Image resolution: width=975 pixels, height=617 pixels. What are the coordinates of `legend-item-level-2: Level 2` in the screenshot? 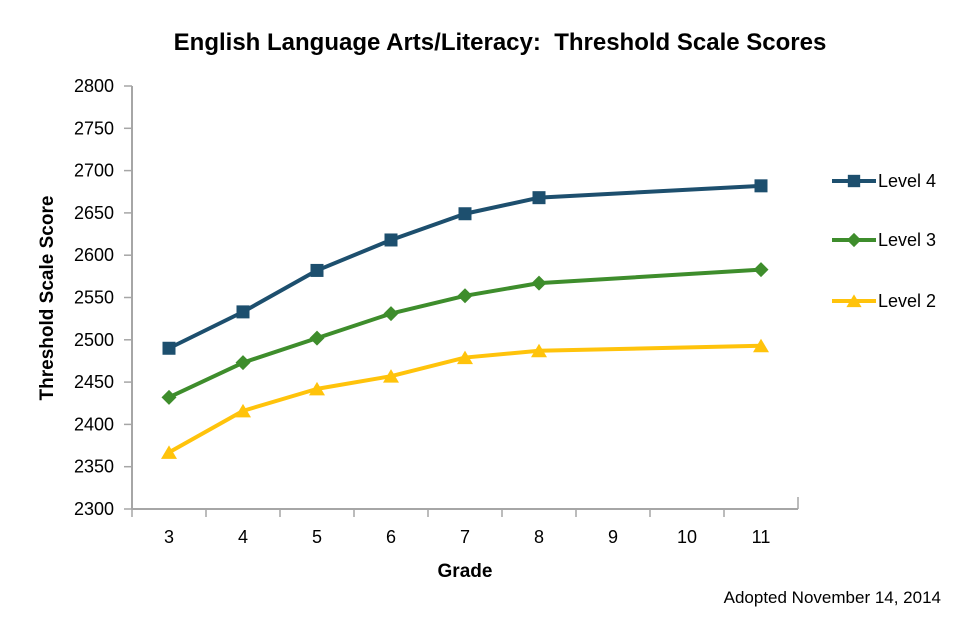 It's located at (883, 301).